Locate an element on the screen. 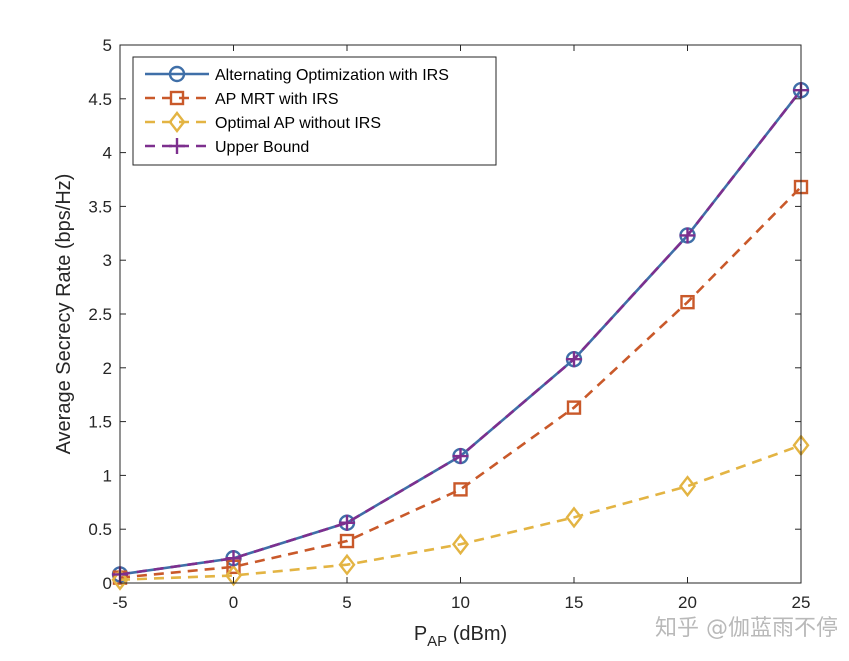 The height and width of the screenshot is (661, 849). y-tick-label: 2.5 is located at coordinates (100, 314).